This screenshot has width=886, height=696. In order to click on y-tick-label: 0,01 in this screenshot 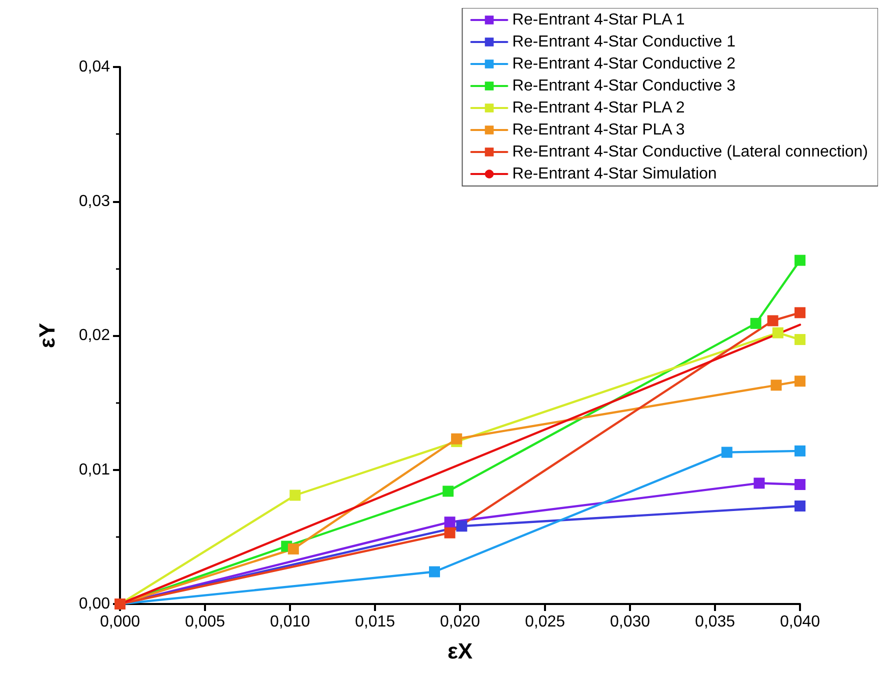, I will do `click(94, 469)`.